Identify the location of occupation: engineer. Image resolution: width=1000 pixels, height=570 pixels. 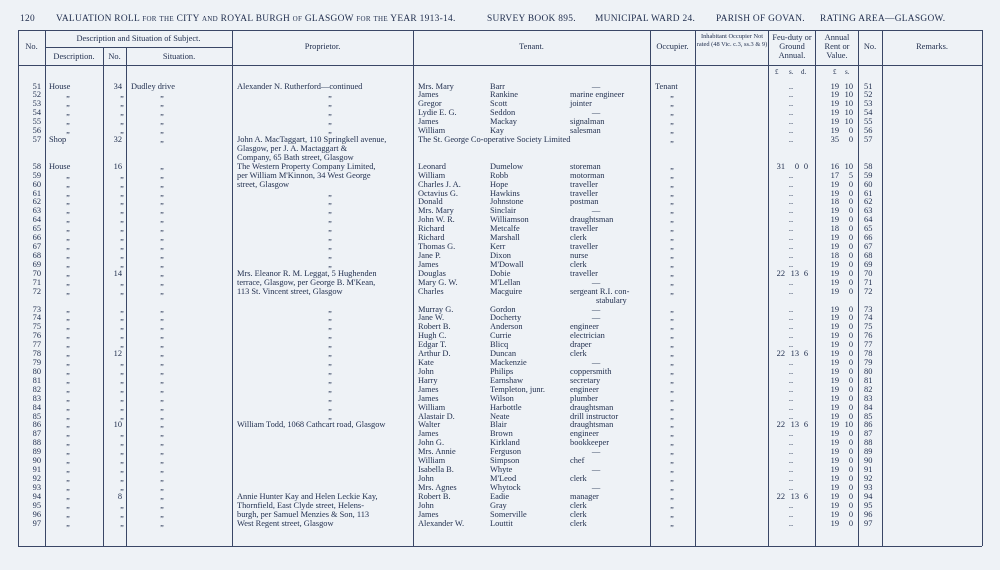
(584, 389).